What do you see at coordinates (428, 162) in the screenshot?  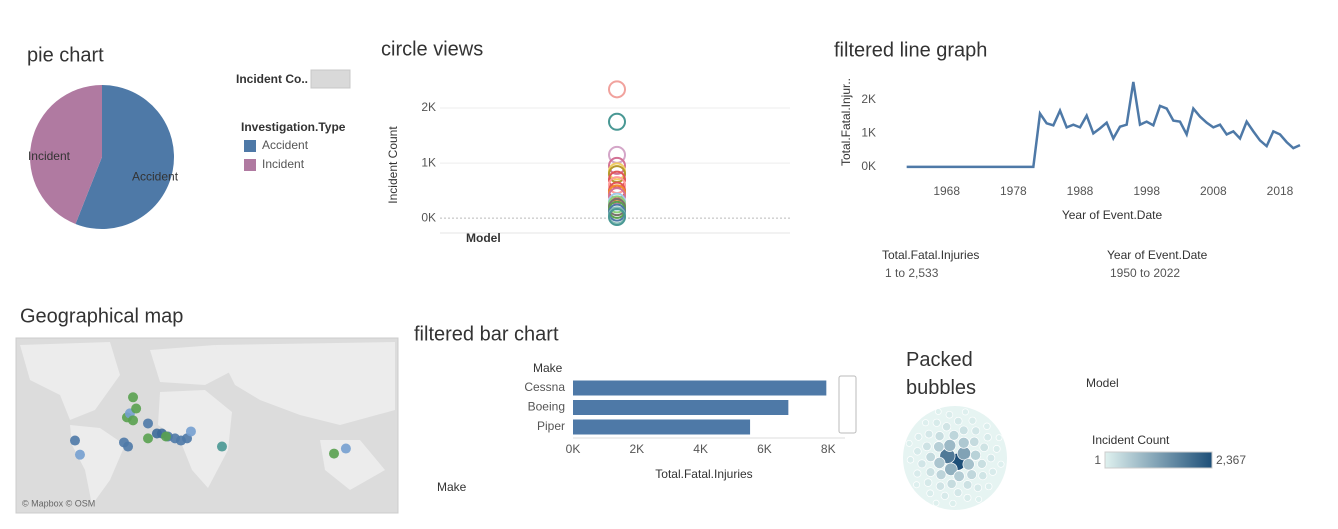 I see `y-tick-label: 1K` at bounding box center [428, 162].